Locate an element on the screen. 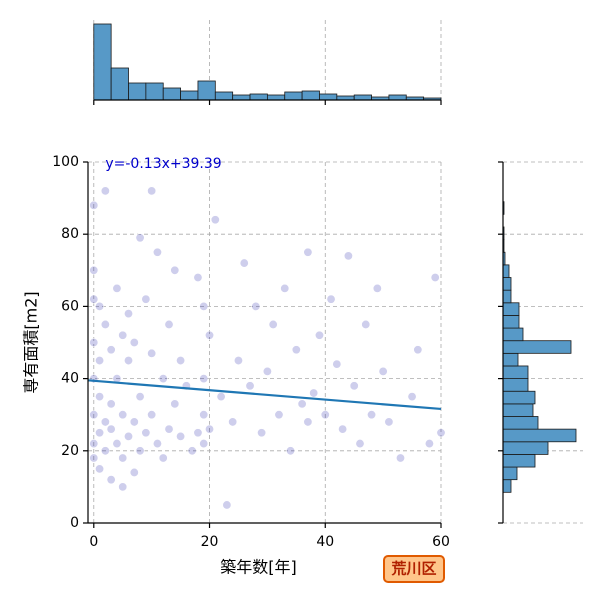 The image size is (600, 600). badge: 荒川区 is located at coordinates (413, 569).